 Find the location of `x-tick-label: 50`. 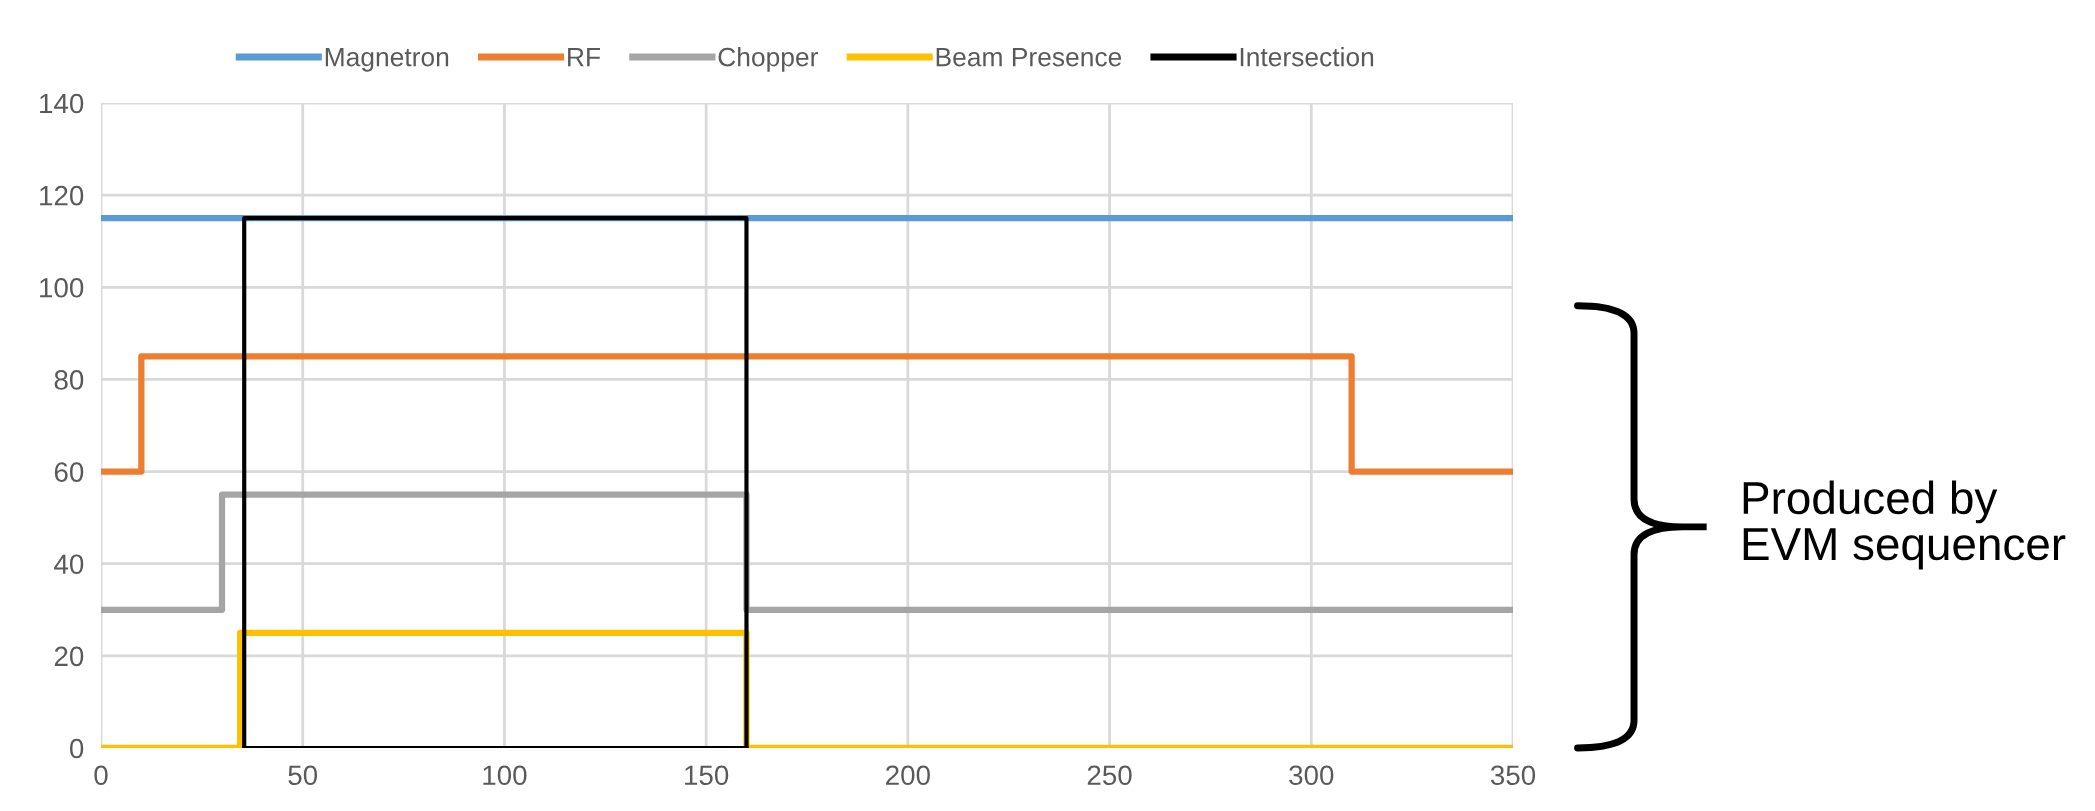

x-tick-label: 50 is located at coordinates (303, 775).